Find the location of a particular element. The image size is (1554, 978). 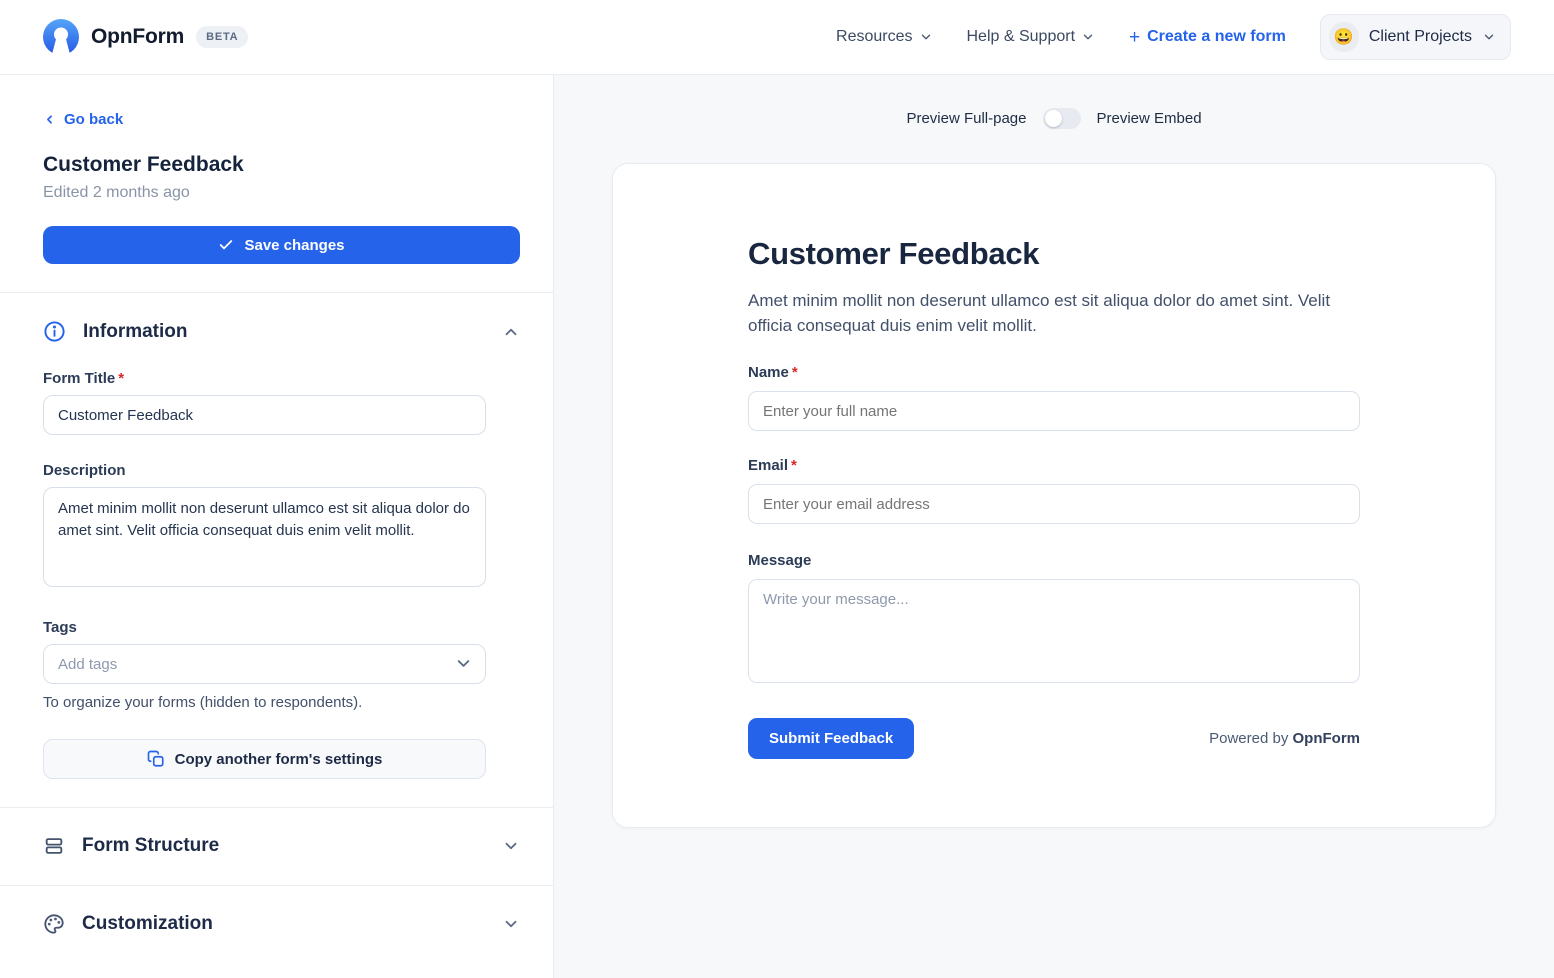

powered-by: Powered by OpnForm is located at coordinates (1284, 738).